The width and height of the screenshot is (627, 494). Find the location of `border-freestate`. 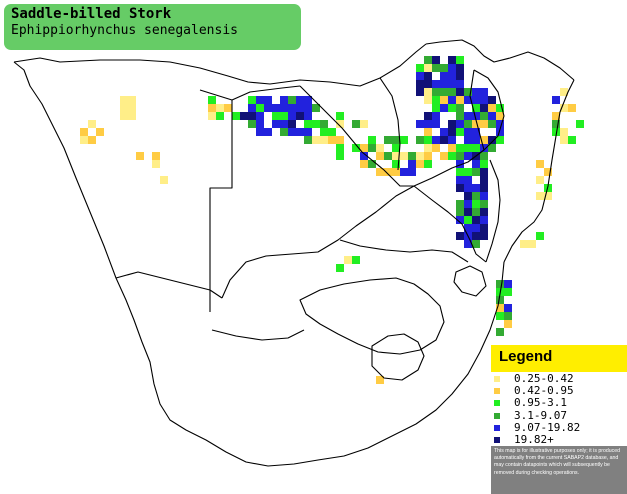

border-freestate is located at coordinates (372, 316).